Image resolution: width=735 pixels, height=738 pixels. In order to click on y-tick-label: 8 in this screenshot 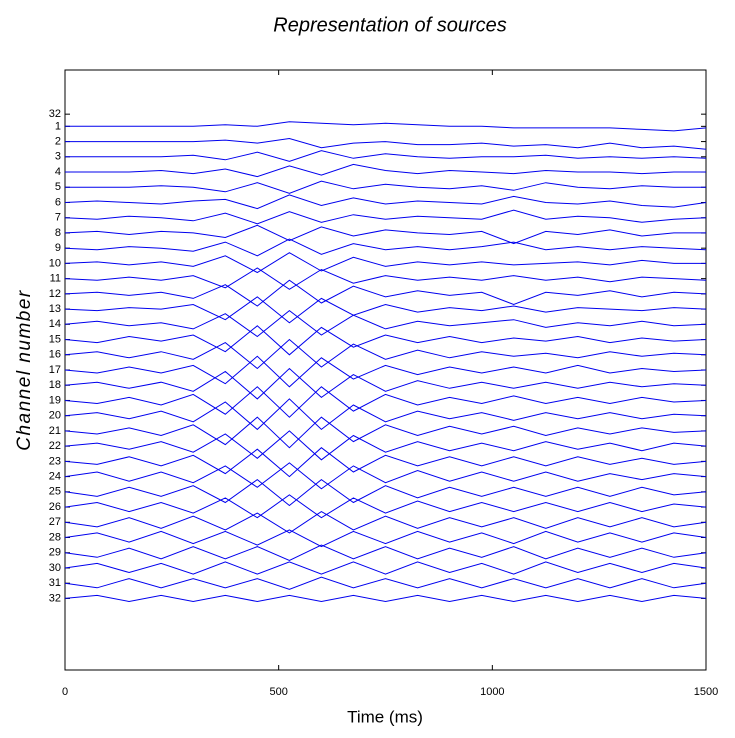, I will do `click(58, 233)`.